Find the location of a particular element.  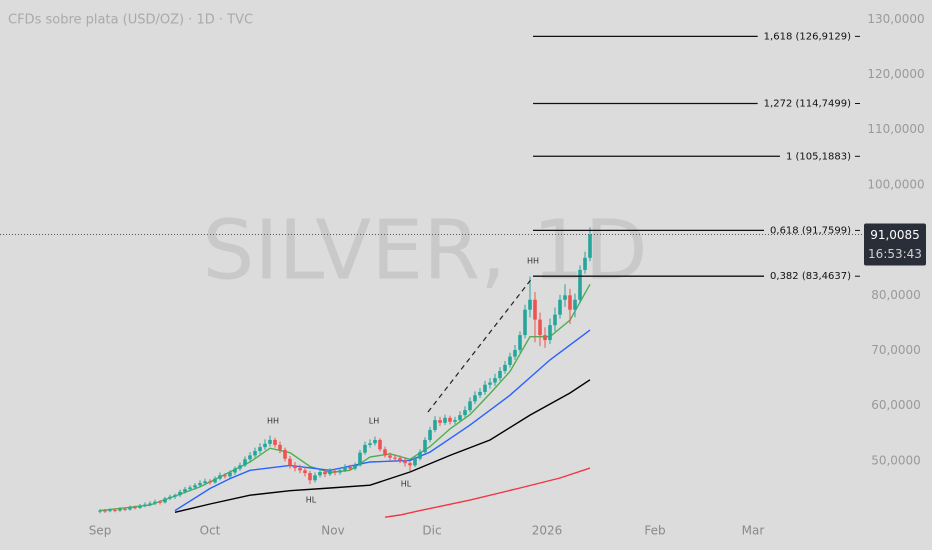

price-box is located at coordinates (895, 244).